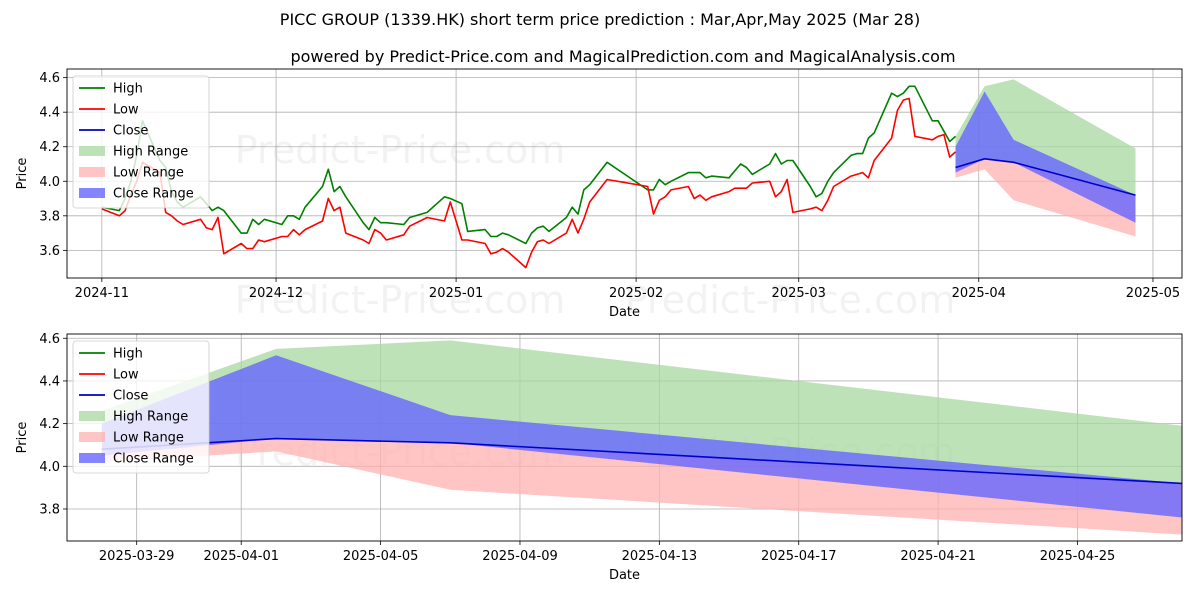  Describe the element at coordinates (381, 556) in the screenshot. I see `x-tick-label: 2025-04-05` at that location.